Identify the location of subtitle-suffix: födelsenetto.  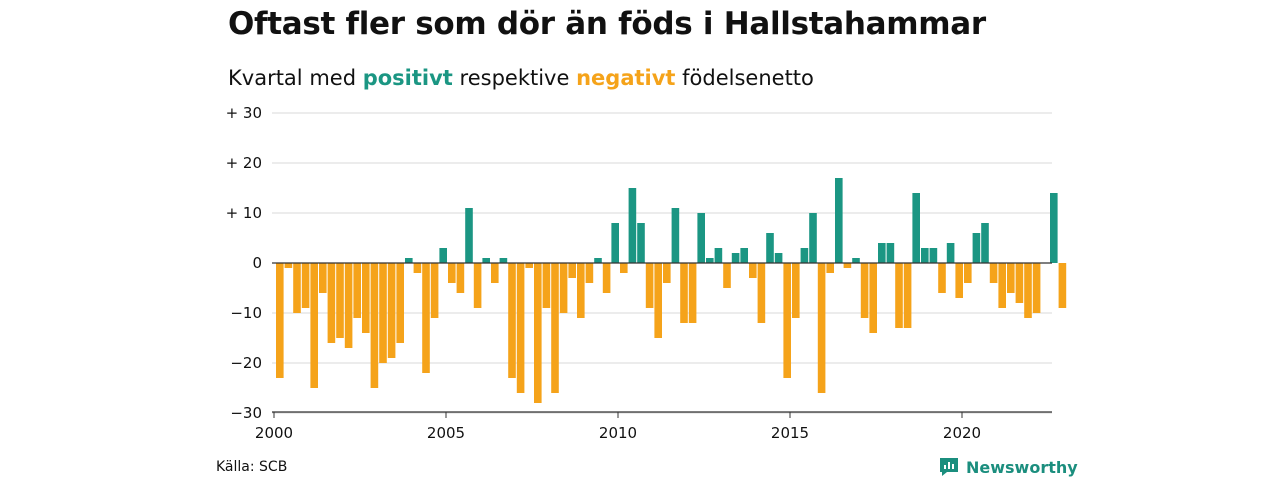
(748, 78).